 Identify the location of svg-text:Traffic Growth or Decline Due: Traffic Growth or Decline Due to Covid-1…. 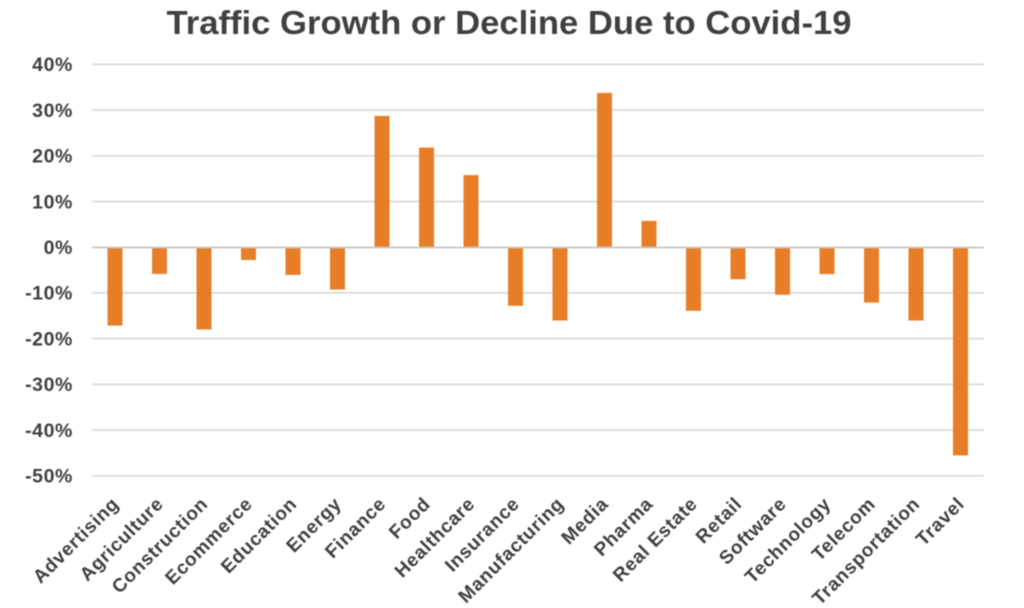
(509, 22).